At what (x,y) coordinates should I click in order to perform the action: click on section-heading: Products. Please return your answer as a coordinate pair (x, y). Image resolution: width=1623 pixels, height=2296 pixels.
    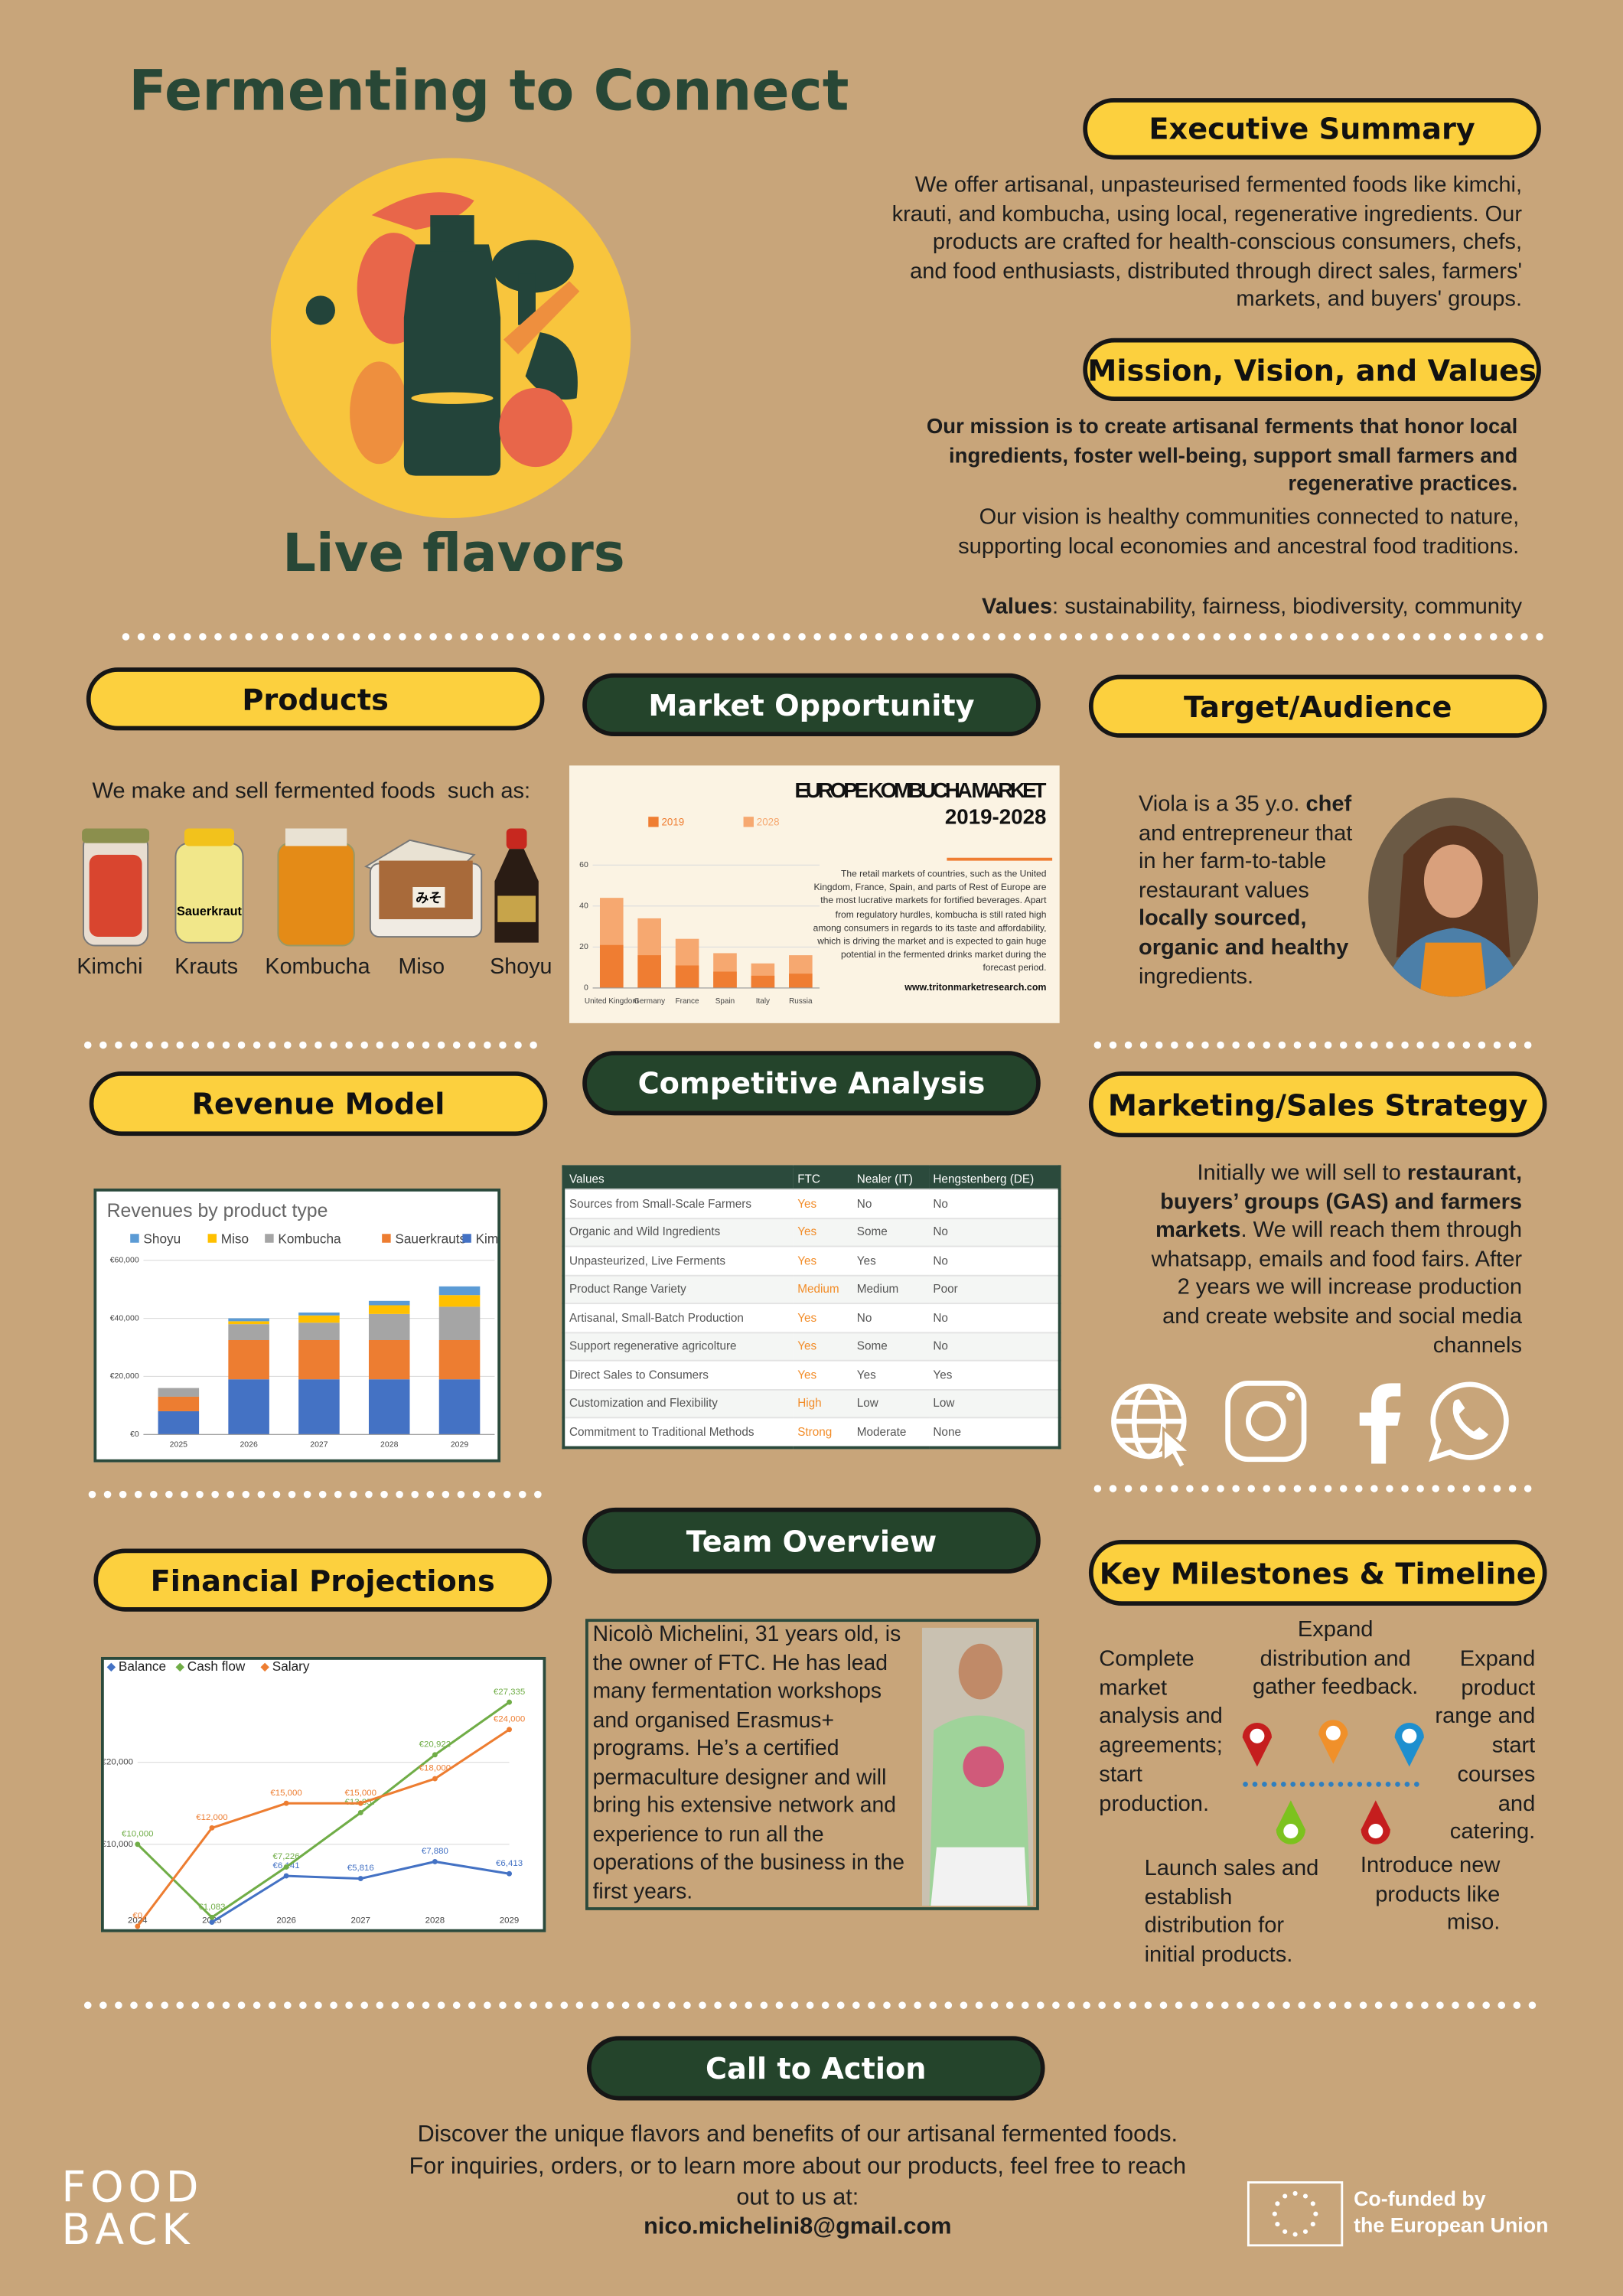
    Looking at the image, I should click on (315, 699).